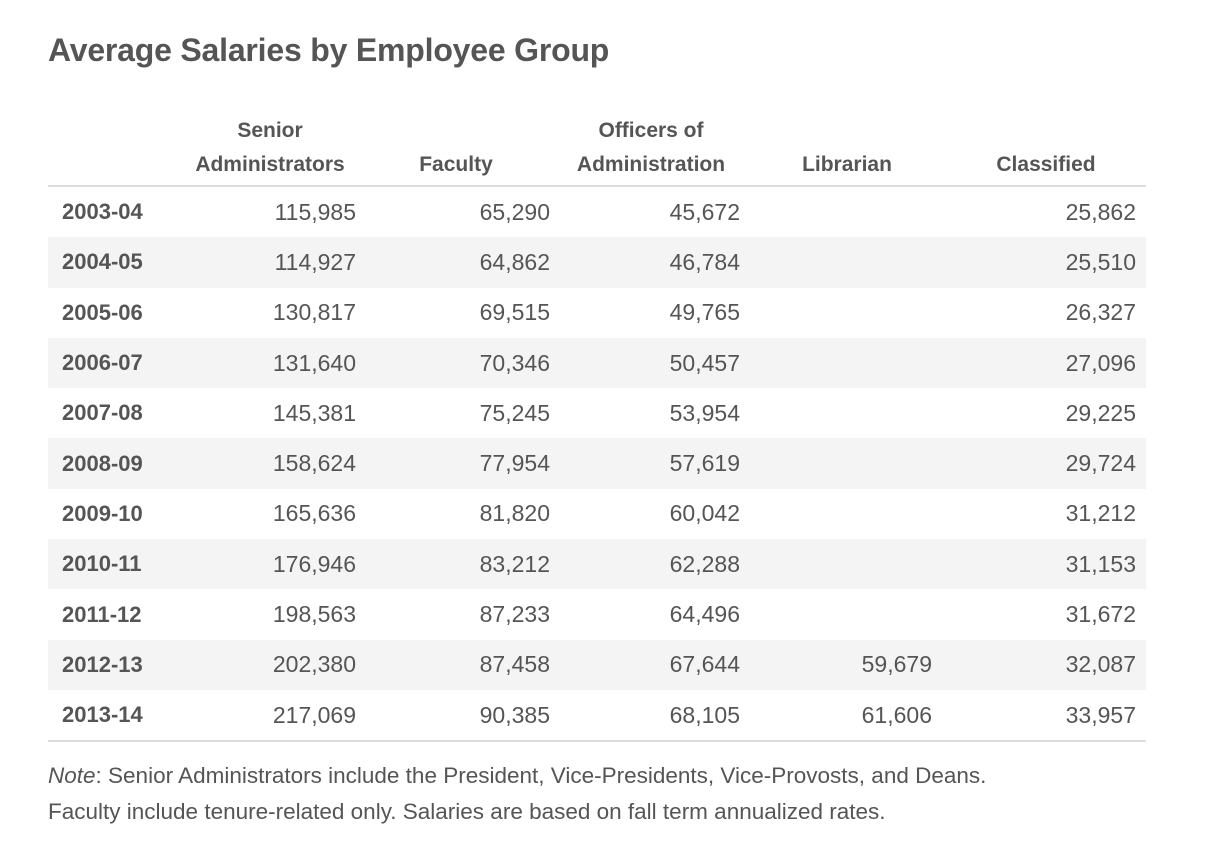  Describe the element at coordinates (270, 463) in the screenshot. I see `cell-senior-administrators: 158,624` at that location.